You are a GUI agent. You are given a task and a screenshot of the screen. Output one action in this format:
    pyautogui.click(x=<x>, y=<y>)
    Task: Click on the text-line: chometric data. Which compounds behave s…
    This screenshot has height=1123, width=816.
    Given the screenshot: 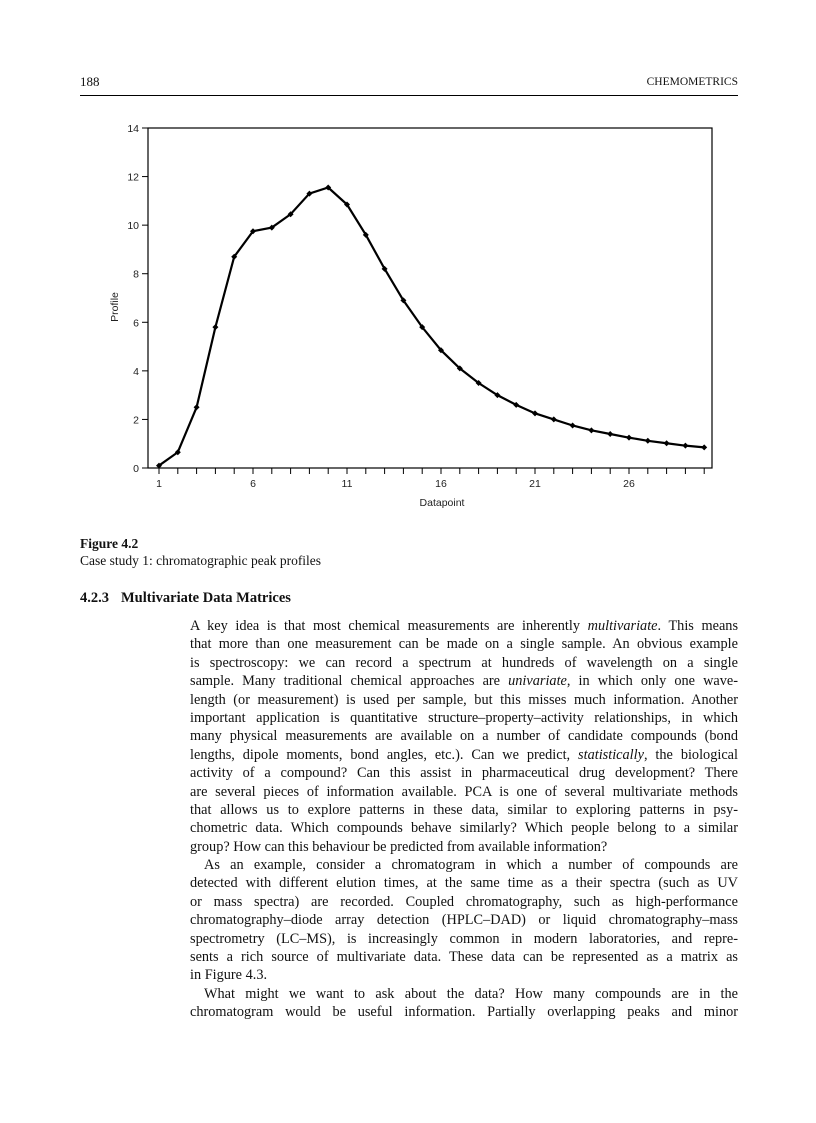 What is the action you would take?
    pyautogui.click(x=464, y=828)
    